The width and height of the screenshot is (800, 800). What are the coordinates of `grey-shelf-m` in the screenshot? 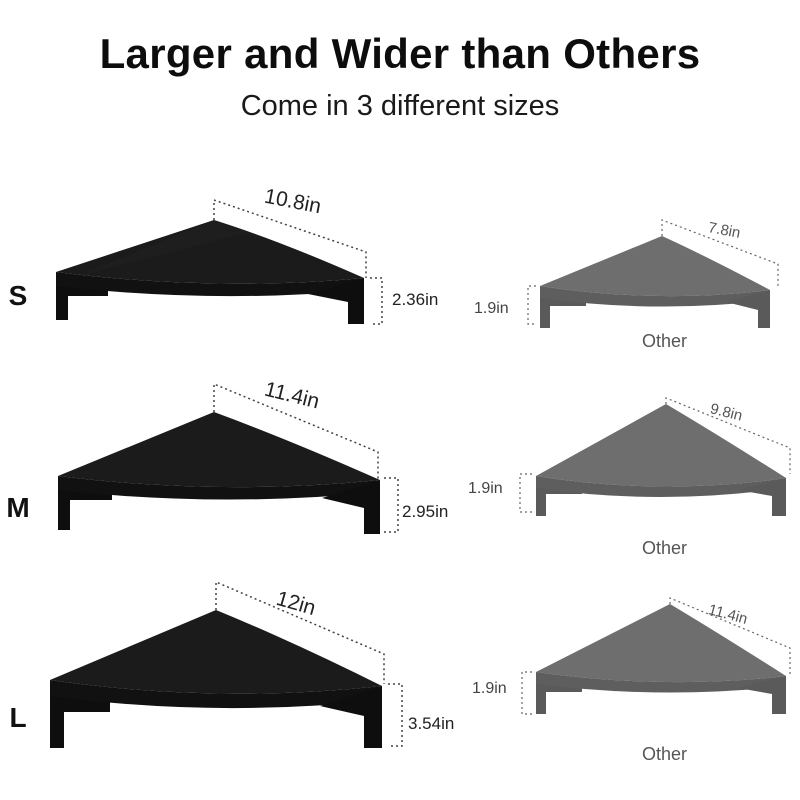 It's located at (655, 456).